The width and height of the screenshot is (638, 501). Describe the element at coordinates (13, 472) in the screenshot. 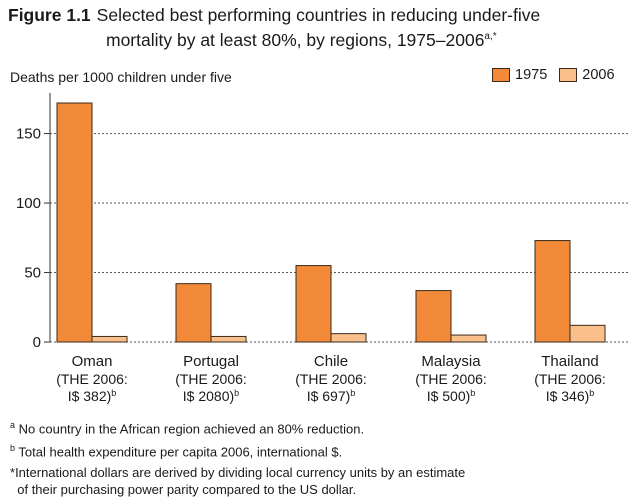

I see `footnote-star-mark: *` at that location.